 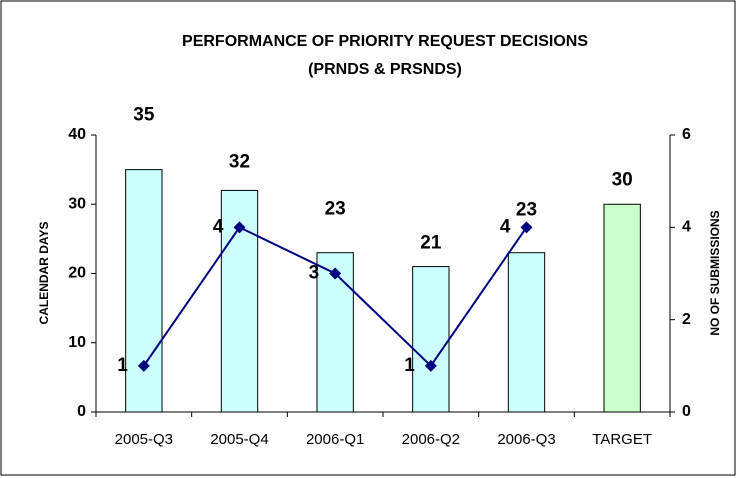 I want to click on y2-tick-label: 2, so click(x=686, y=319).